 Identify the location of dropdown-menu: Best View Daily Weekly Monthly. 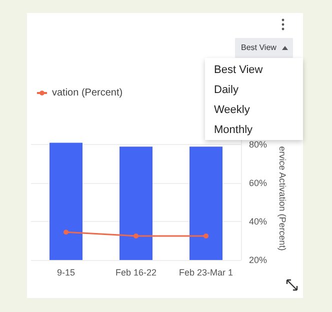
(254, 99).